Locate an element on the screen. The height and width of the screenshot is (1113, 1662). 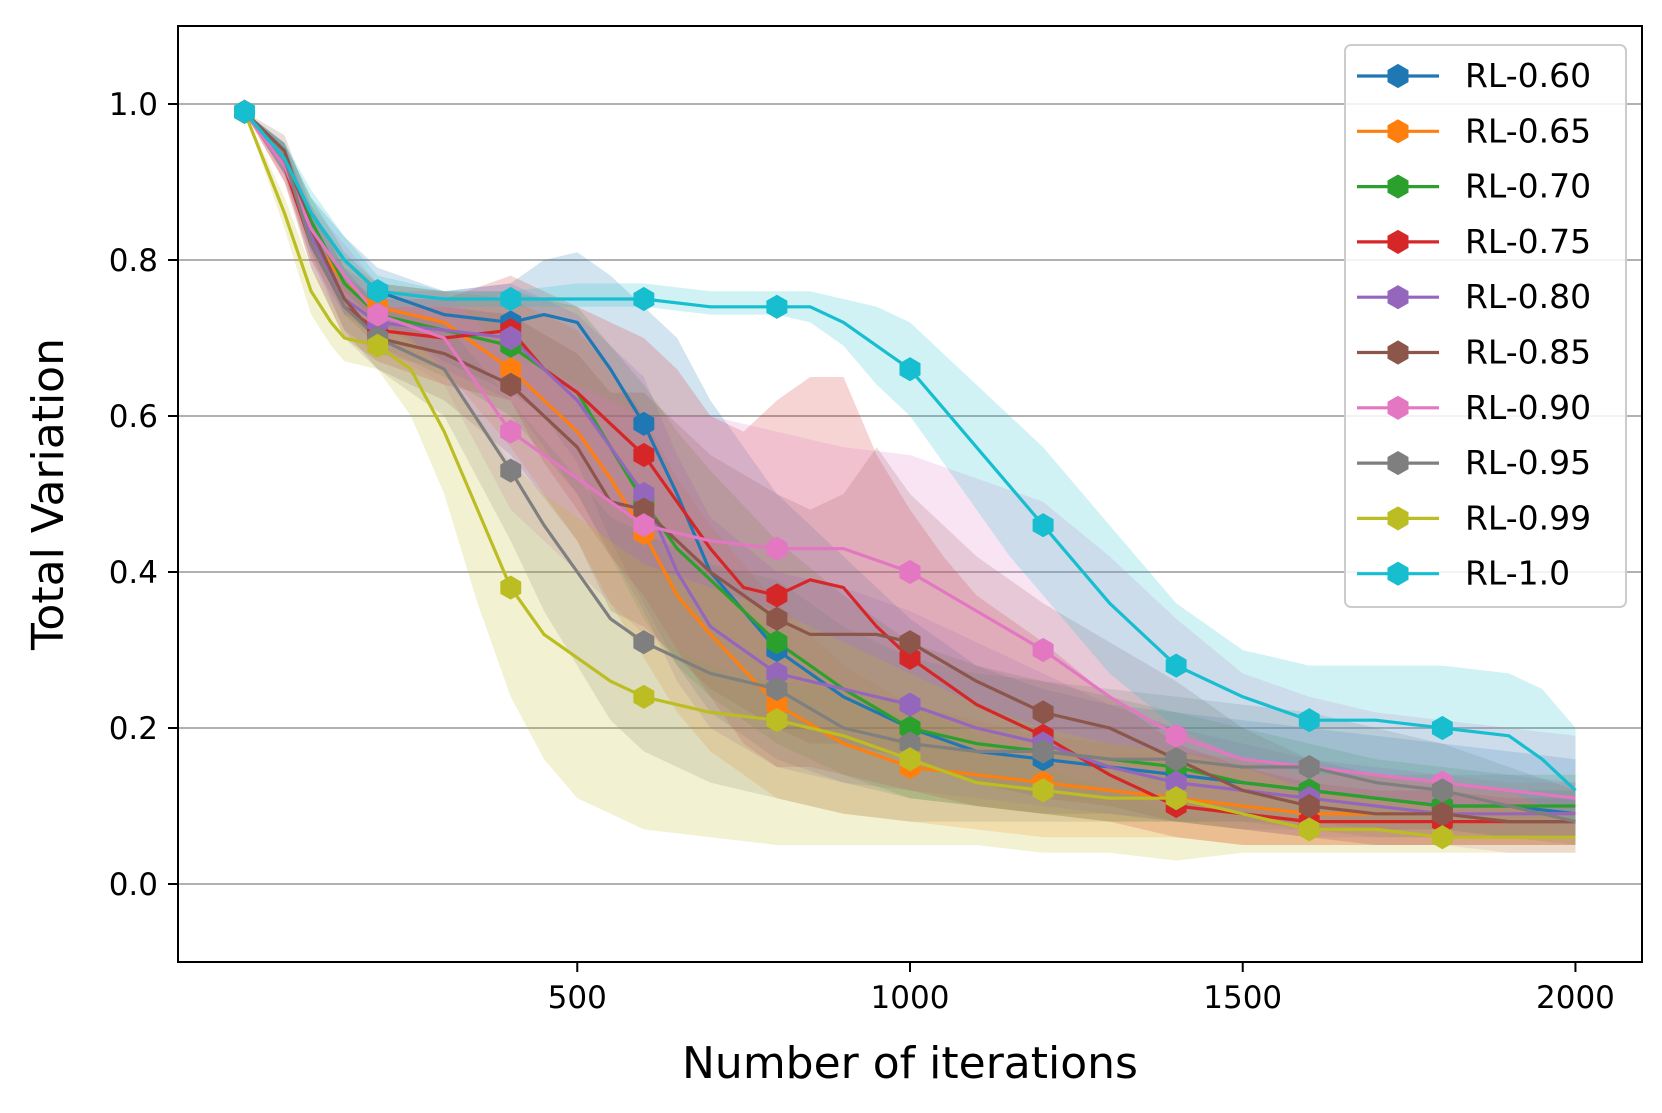
marker-RL-0.60 is located at coordinates (644, 423).